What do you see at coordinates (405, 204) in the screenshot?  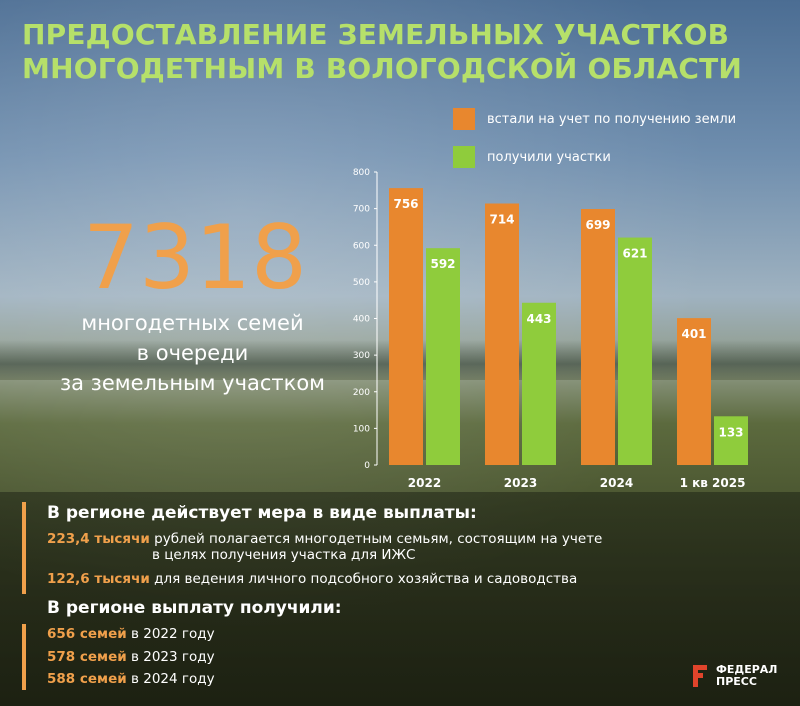 I see `bar-value-label: 756` at bounding box center [405, 204].